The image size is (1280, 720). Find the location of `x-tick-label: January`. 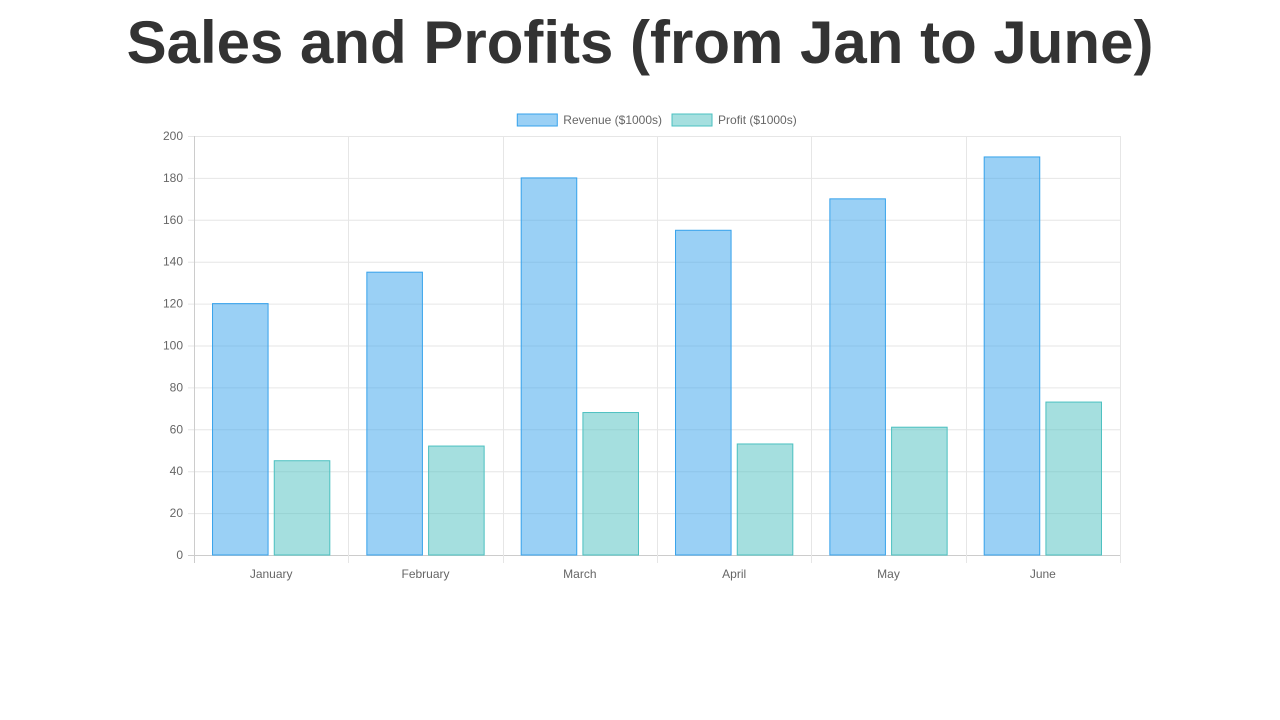

x-tick-label: January is located at coordinates (271, 574).